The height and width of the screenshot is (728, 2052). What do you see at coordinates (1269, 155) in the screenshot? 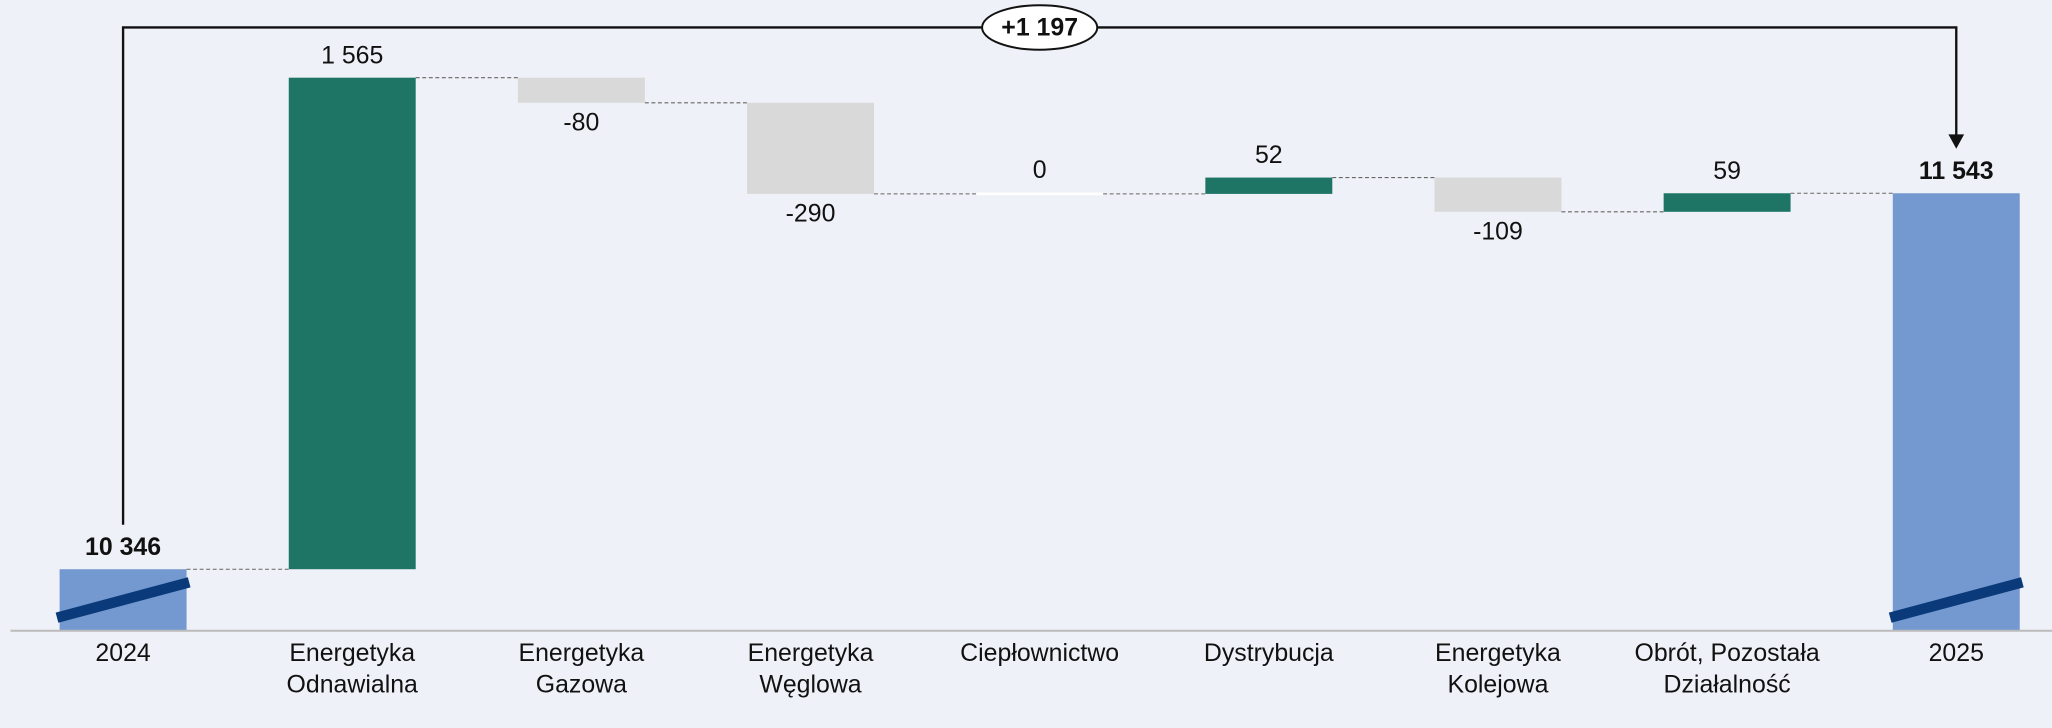
I see `value-label: 52` at bounding box center [1269, 155].